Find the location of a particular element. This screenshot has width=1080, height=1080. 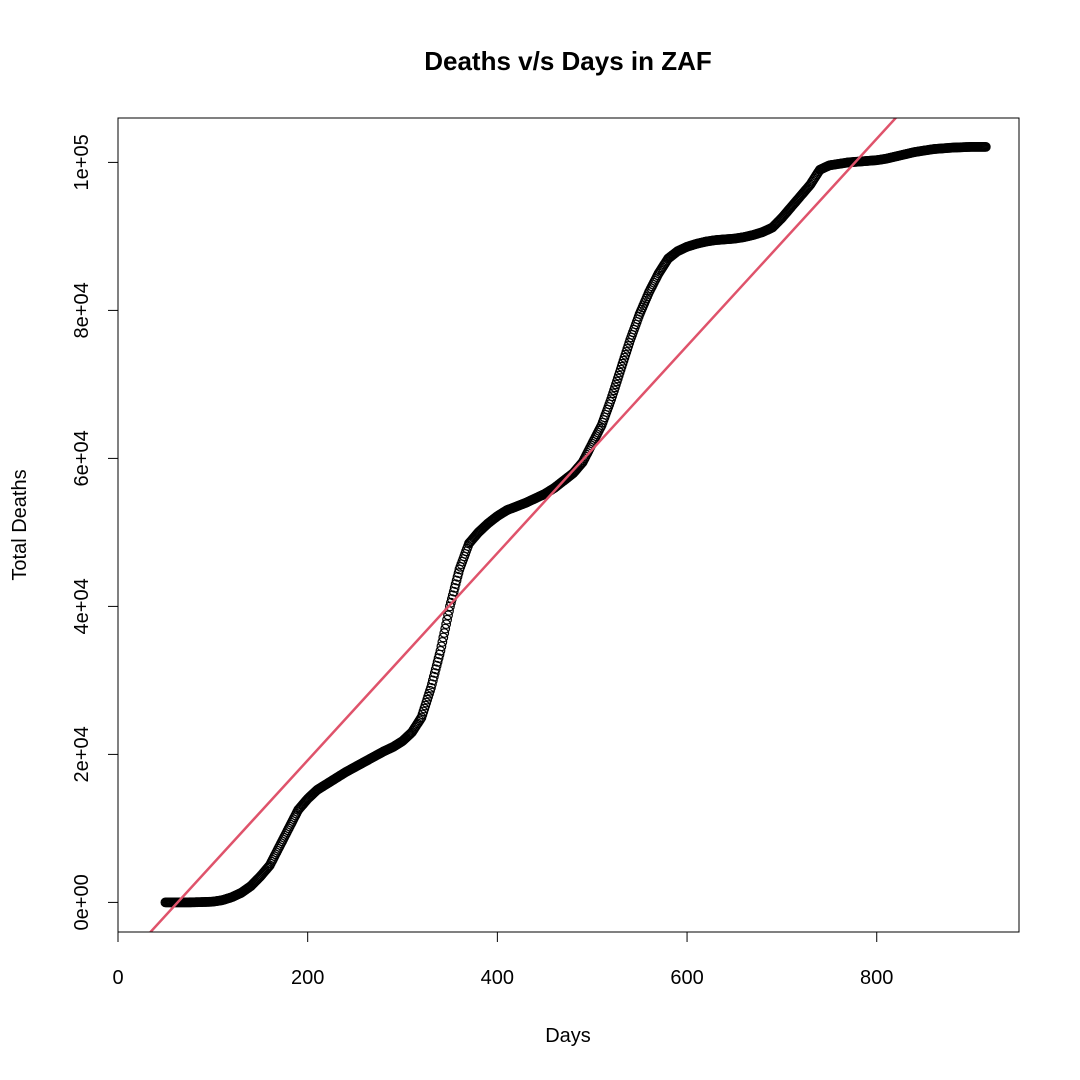

x-tick-label: 0 is located at coordinates (117, 978).